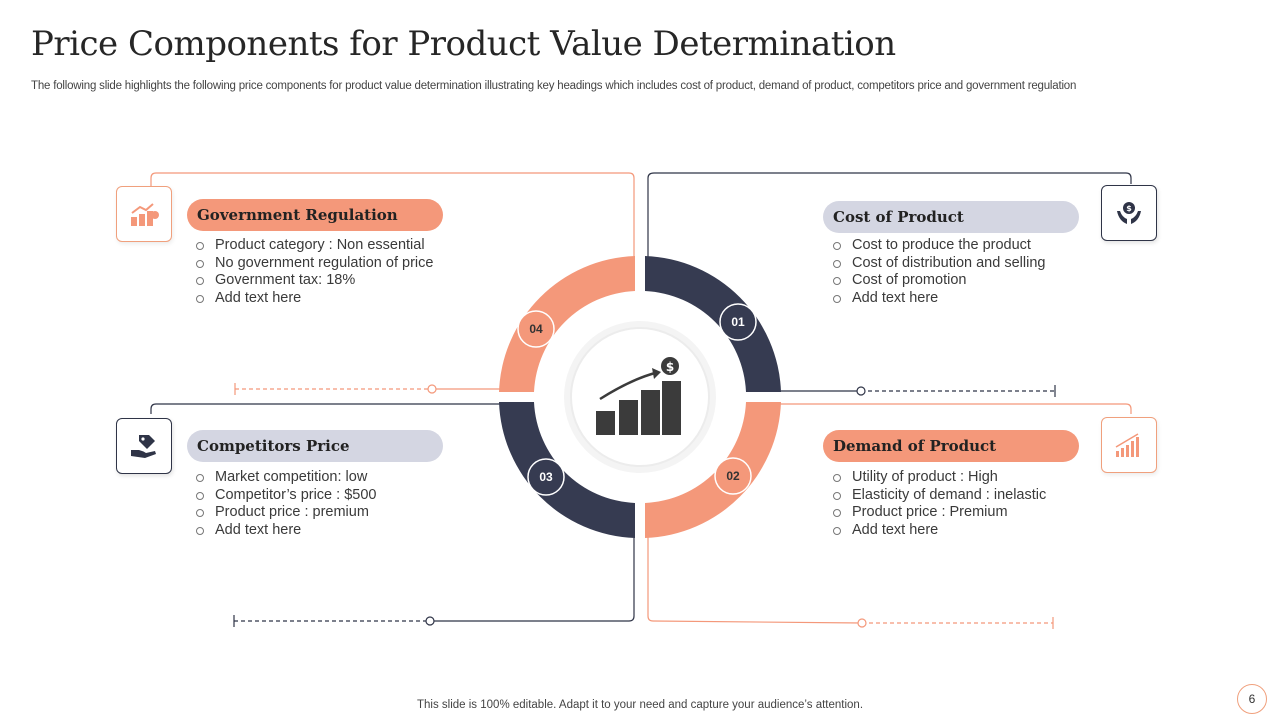  What do you see at coordinates (951, 217) in the screenshot?
I see `heading-cost-of-product: Cost of Product` at bounding box center [951, 217].